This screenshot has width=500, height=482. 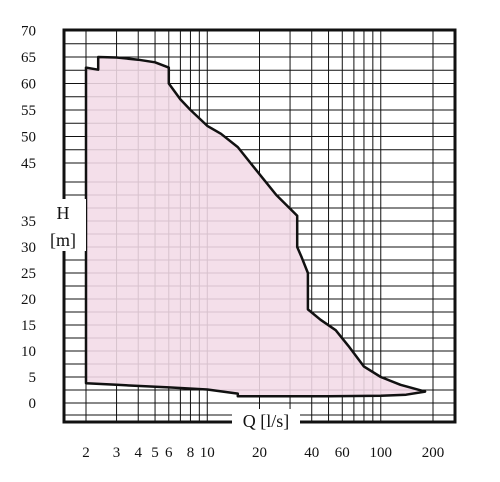 What do you see at coordinates (191, 453) in the screenshot?
I see `x-tick-label: 8` at bounding box center [191, 453].